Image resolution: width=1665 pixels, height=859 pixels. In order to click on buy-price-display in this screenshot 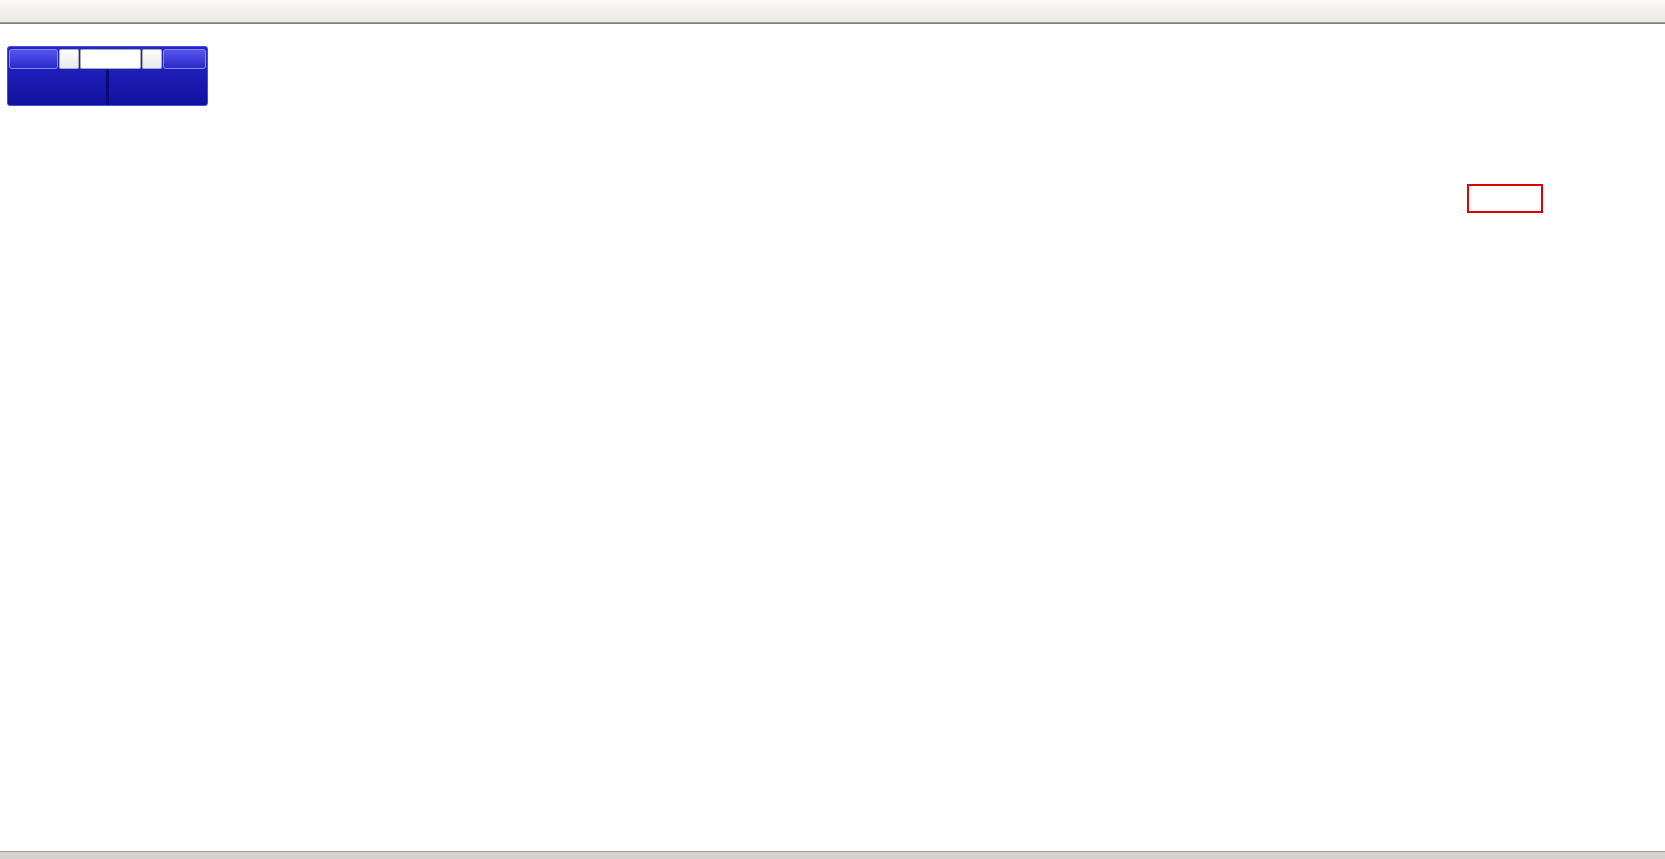, I will do `click(158, 87)`.